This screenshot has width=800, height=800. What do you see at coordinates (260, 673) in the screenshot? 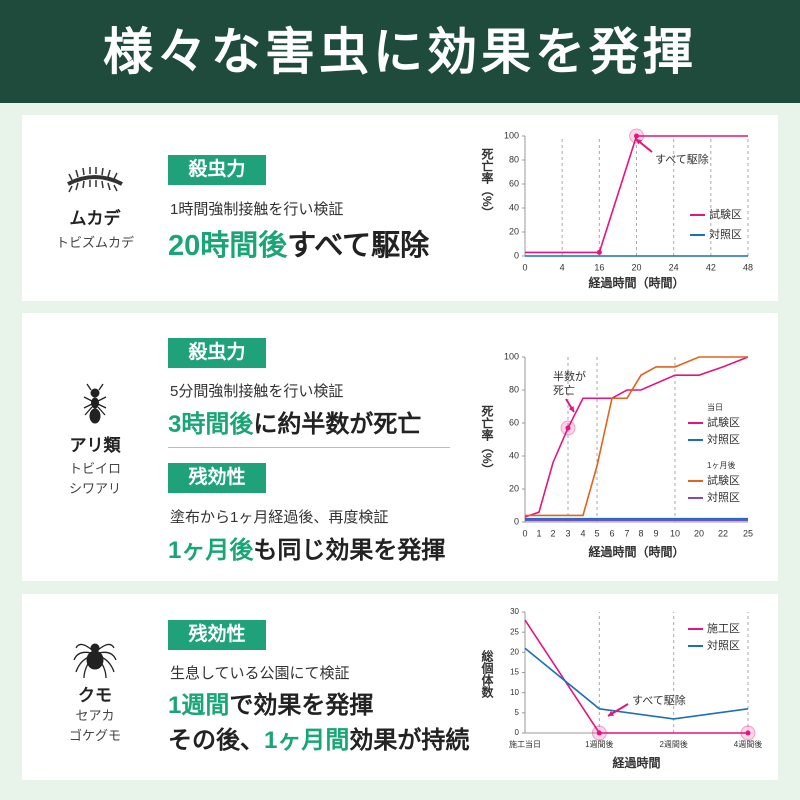
I see `description: 生息している公園にて検証` at bounding box center [260, 673].